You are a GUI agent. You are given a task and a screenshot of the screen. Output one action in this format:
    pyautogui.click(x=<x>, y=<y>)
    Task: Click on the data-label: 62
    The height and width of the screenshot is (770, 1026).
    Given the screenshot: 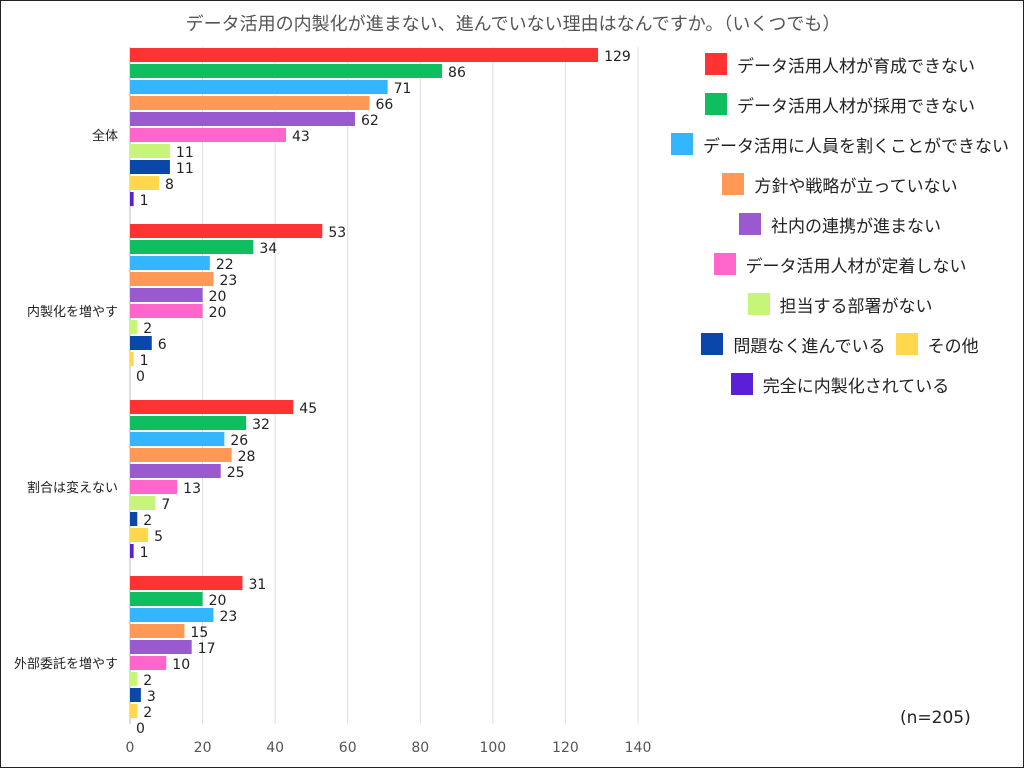 What is the action you would take?
    pyautogui.click(x=370, y=121)
    